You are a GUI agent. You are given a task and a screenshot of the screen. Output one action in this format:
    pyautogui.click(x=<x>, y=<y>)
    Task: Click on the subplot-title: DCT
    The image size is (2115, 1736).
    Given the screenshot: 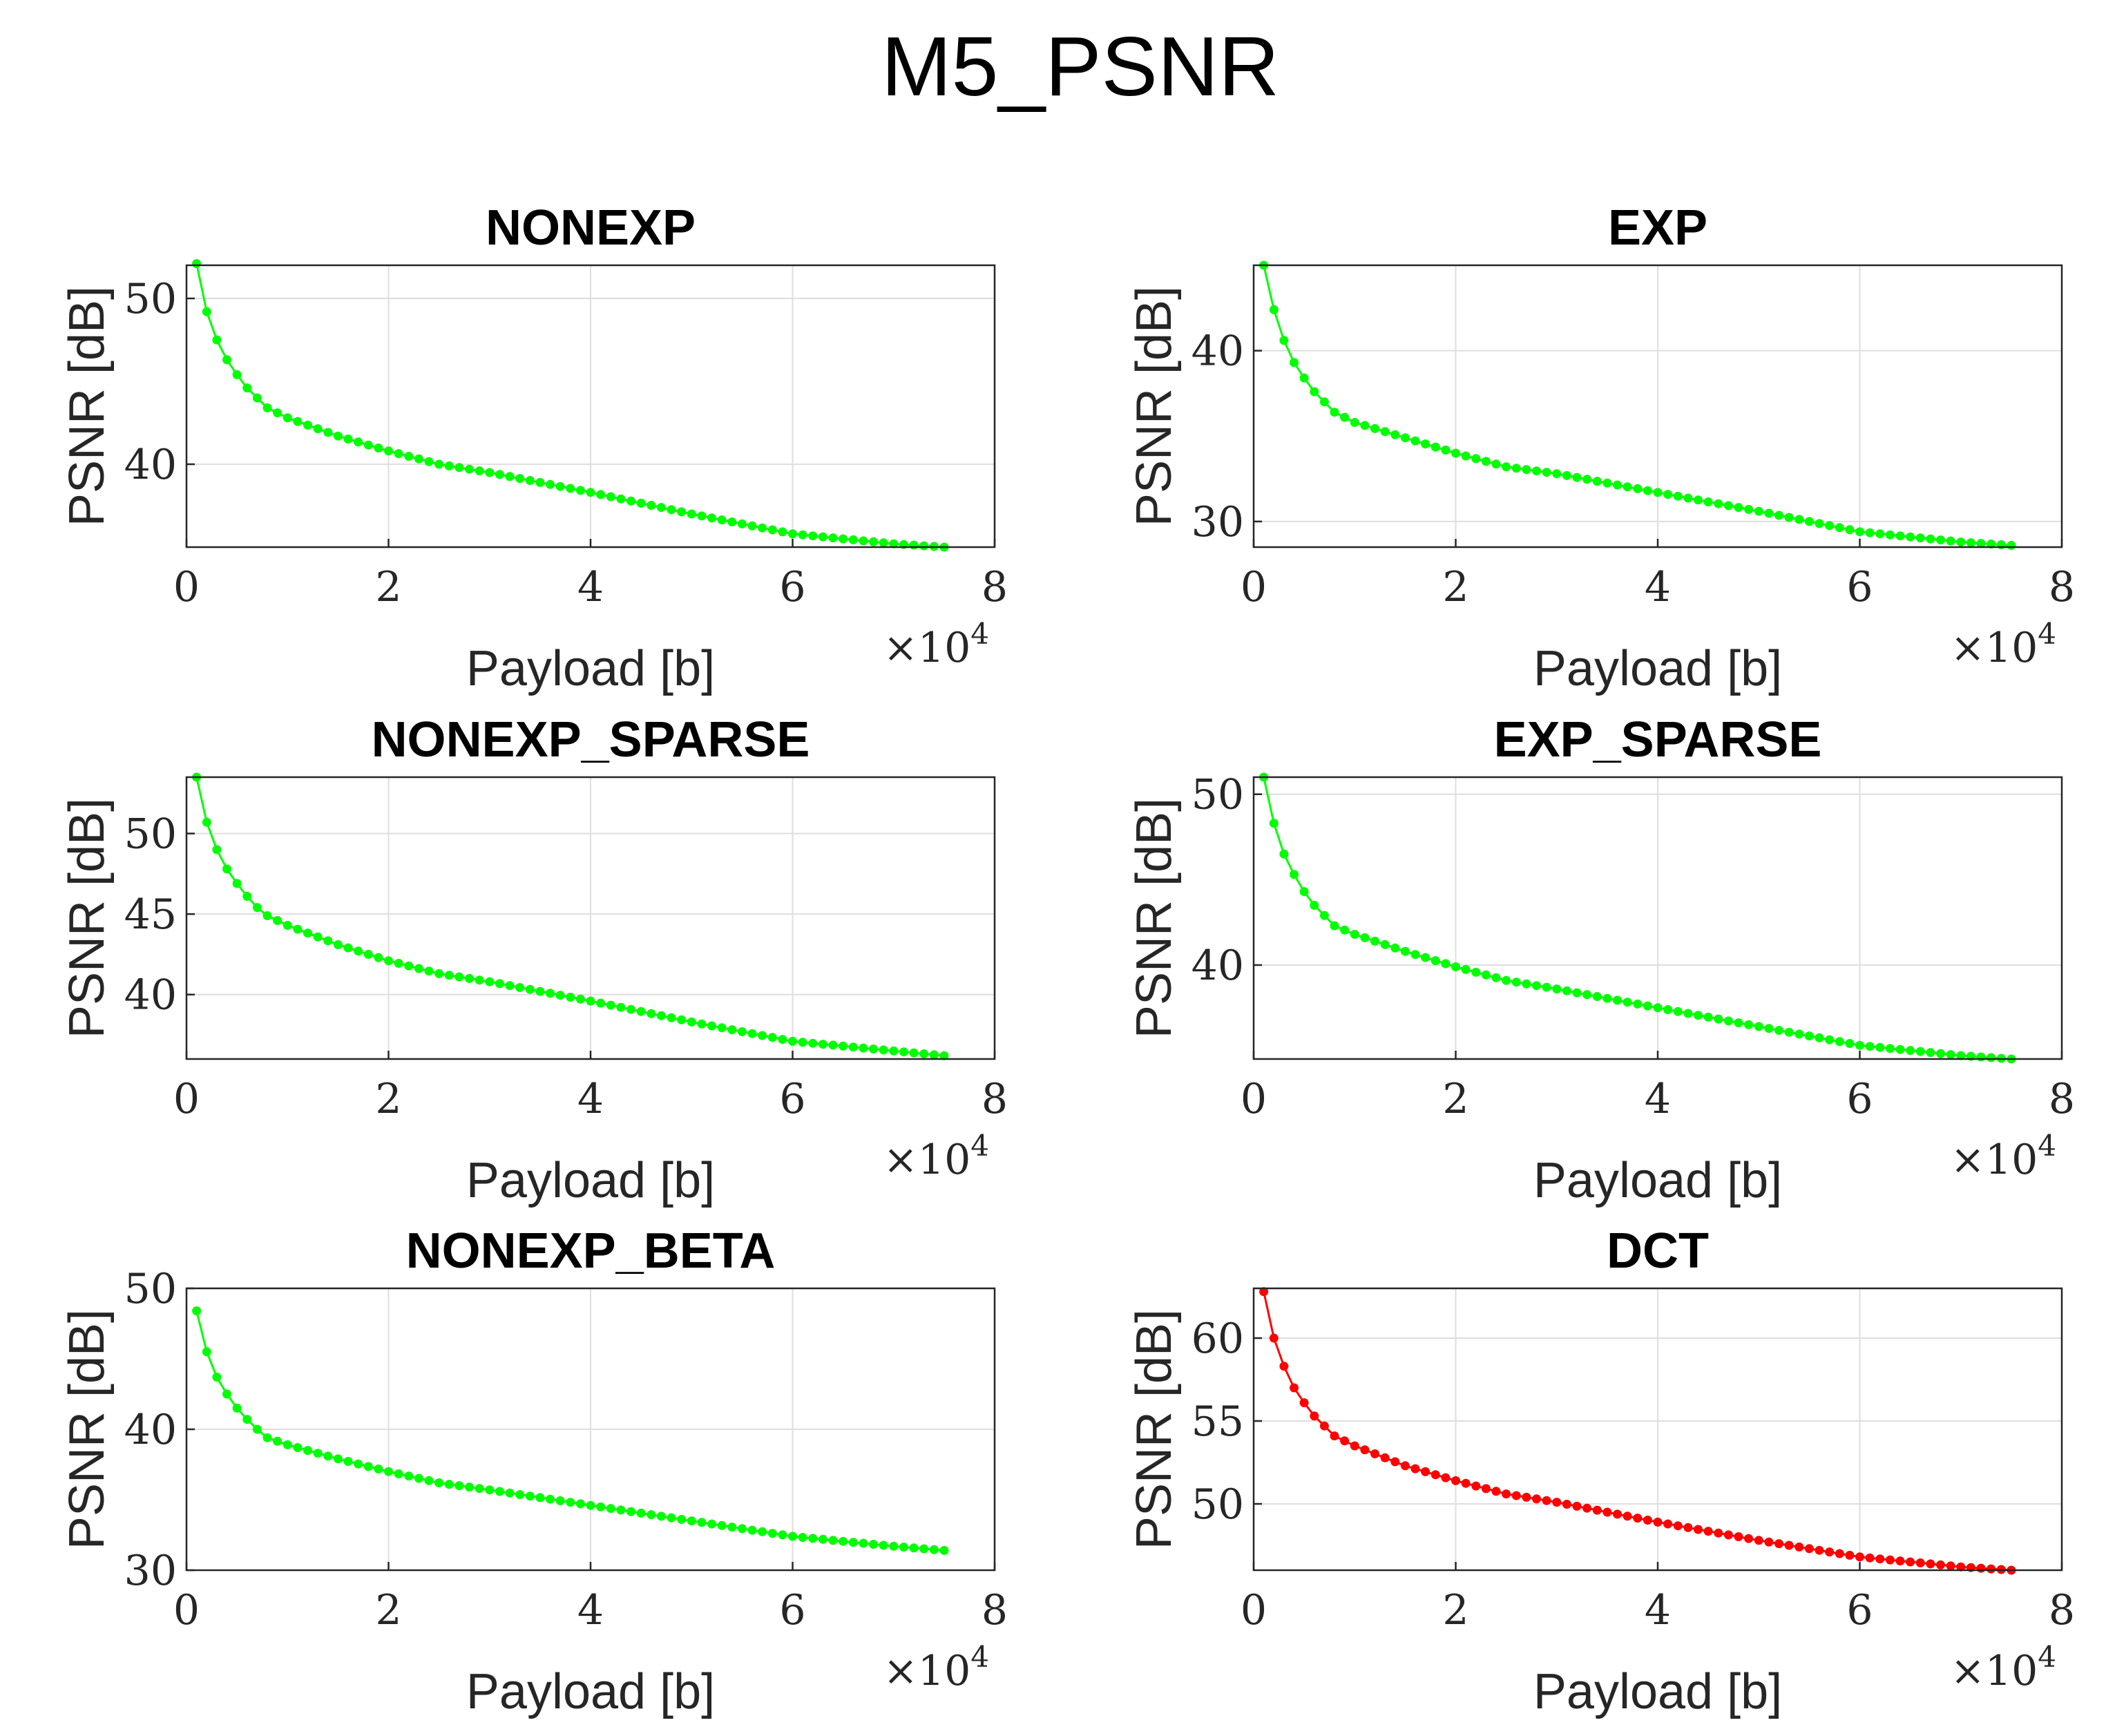 What is the action you would take?
    pyautogui.click(x=1658, y=1251)
    